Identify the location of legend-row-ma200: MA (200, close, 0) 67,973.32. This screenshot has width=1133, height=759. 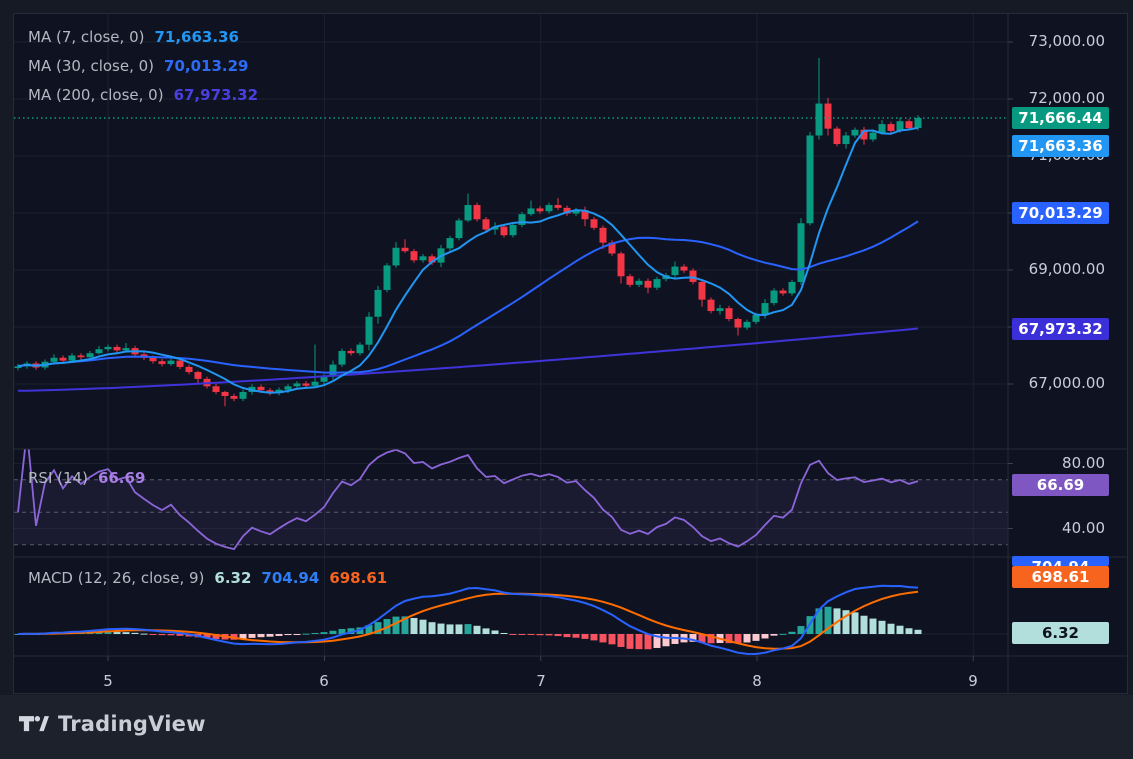
(143, 95).